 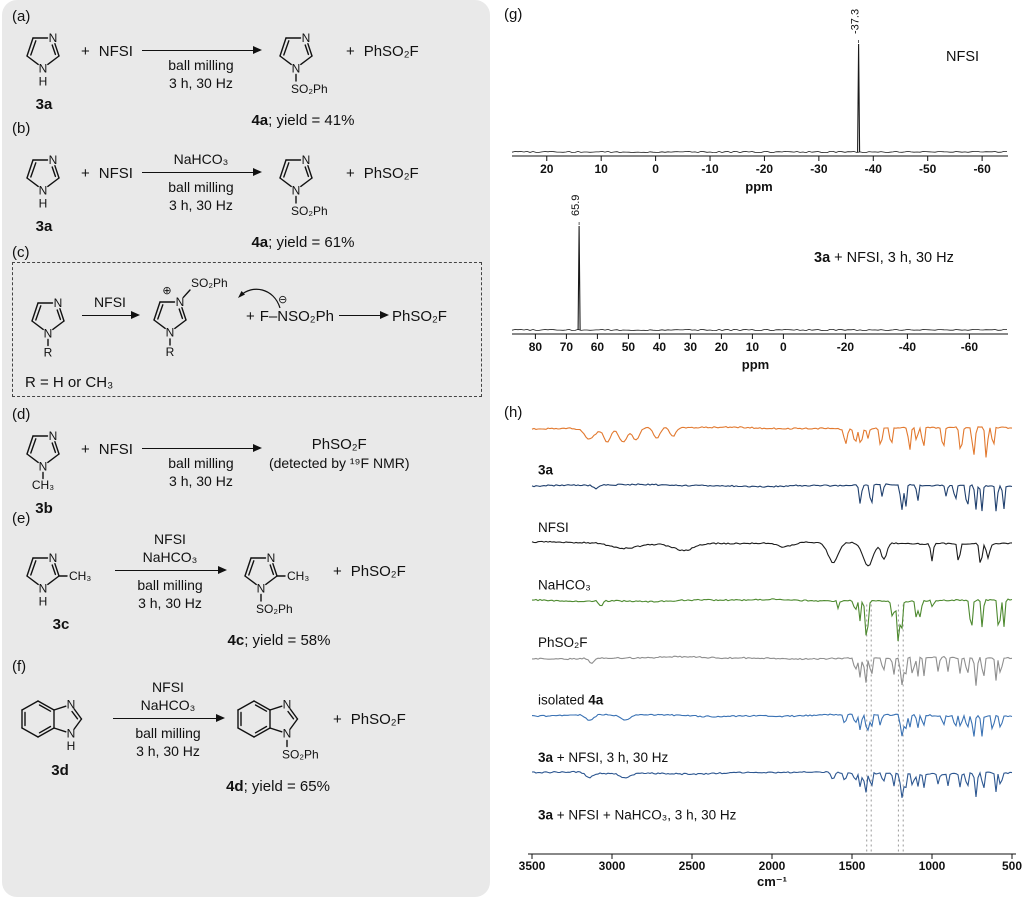 I want to click on panel-label-h: (h), so click(x=513, y=412).